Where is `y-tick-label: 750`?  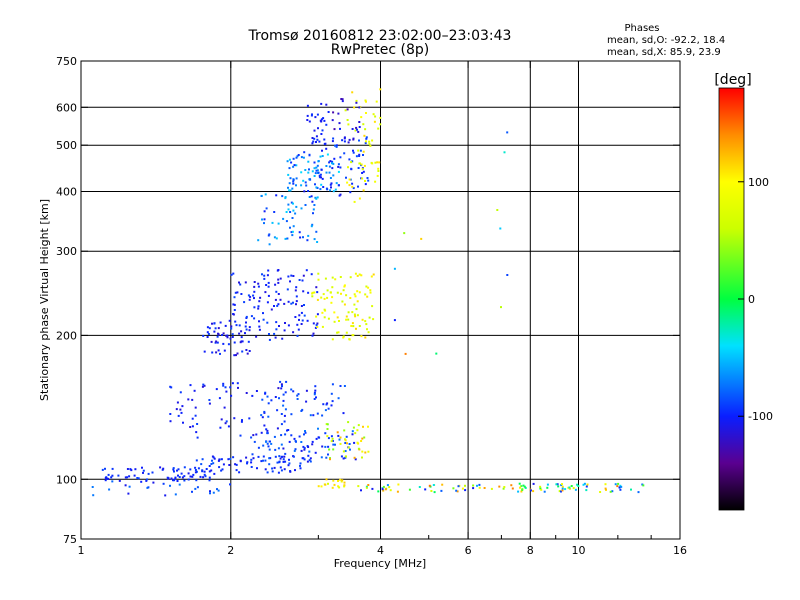 y-tick-label: 750 is located at coordinates (66, 61).